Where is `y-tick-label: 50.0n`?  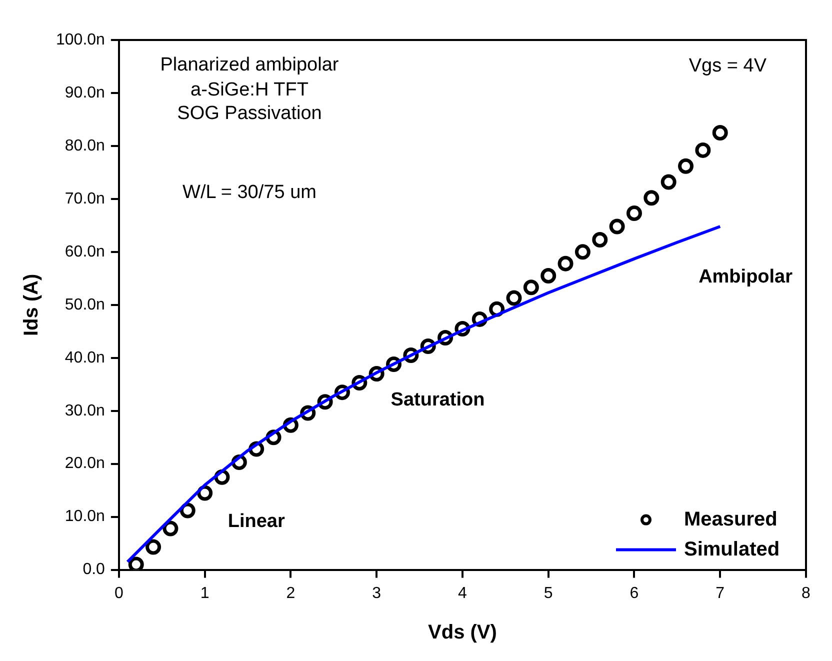
y-tick-label: 50.0n is located at coordinates (84, 305).